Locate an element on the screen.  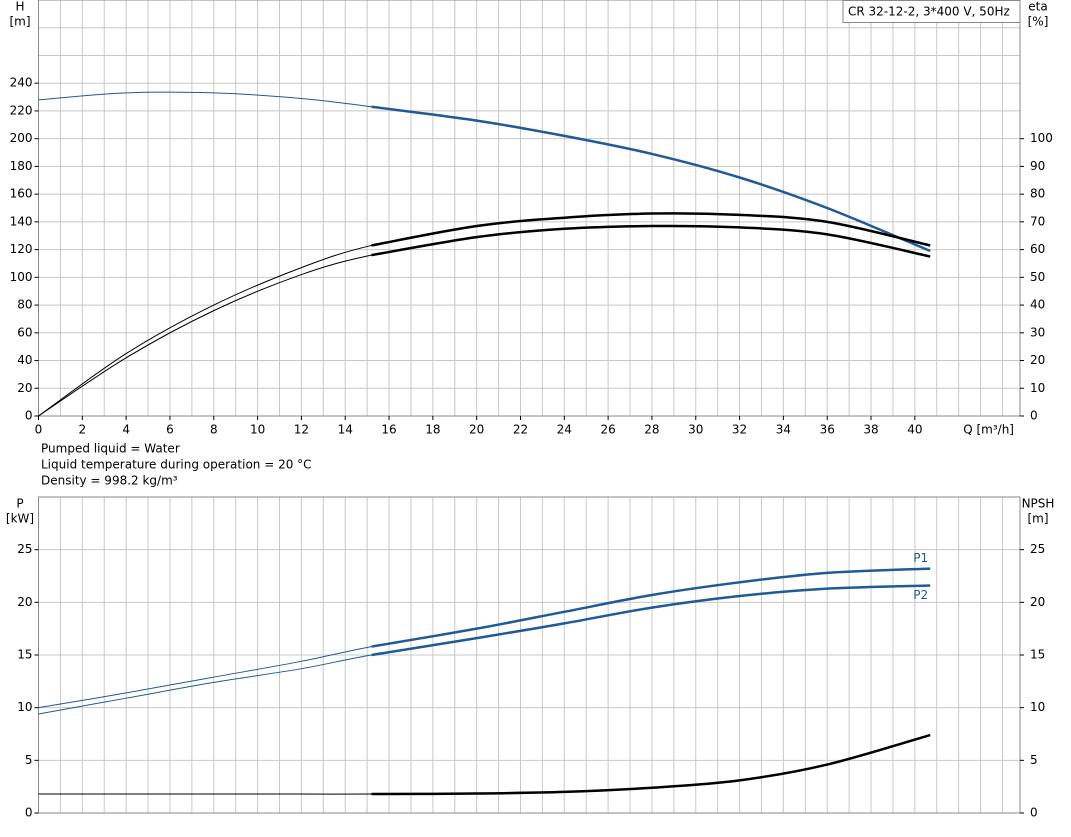
x-tick-label: 2 is located at coordinates (82, 430).